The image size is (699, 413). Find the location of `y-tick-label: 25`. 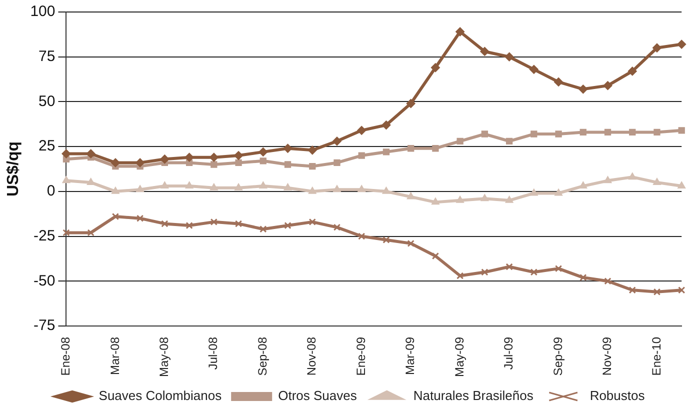

y-tick-label: 25 is located at coordinates (47, 146).